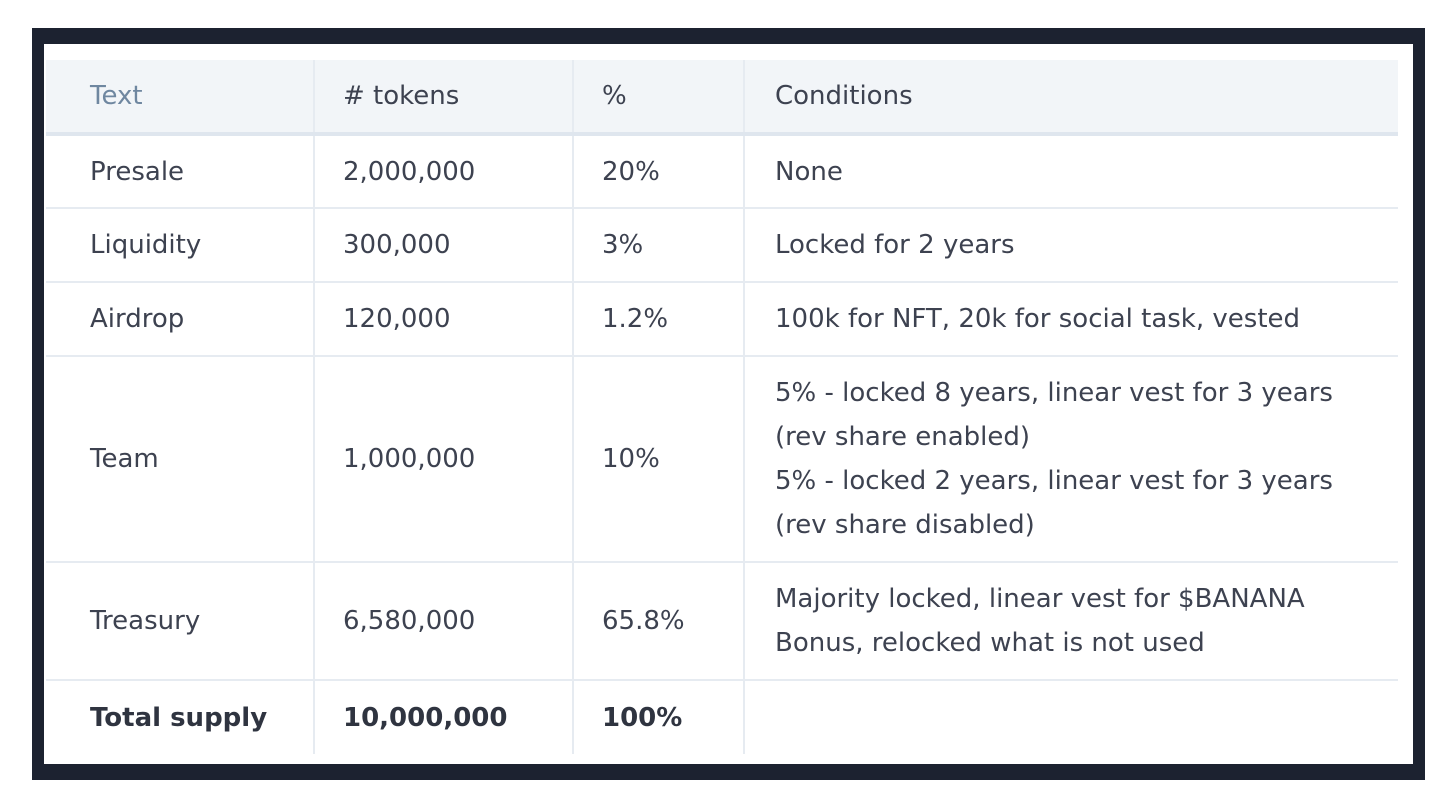  What do you see at coordinates (905, 525) in the screenshot?
I see `condition-line: (rev share disabled)` at bounding box center [905, 525].